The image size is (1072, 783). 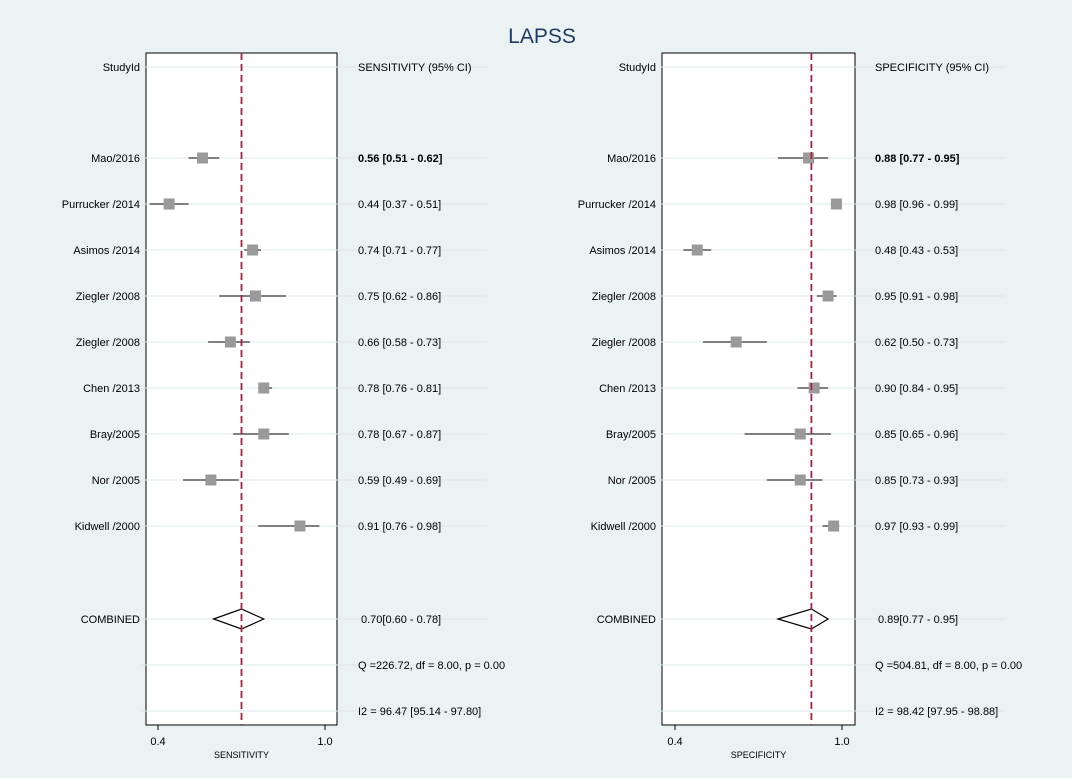 What do you see at coordinates (399, 435) in the screenshot?
I see `estimate-ci-label: 0.78 [0.67 - 0.87]` at bounding box center [399, 435].